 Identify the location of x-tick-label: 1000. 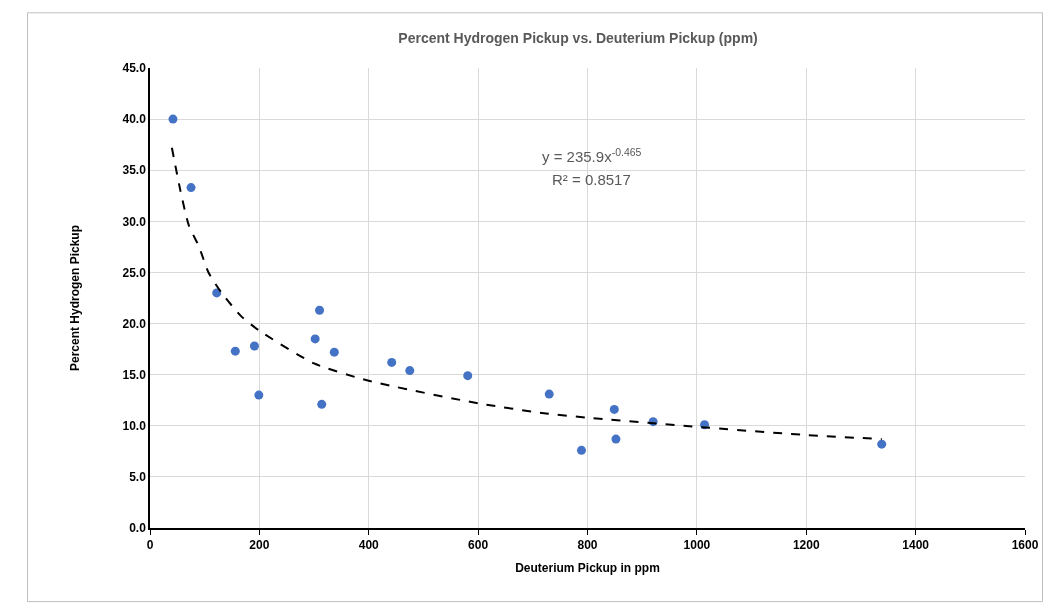
(697, 545).